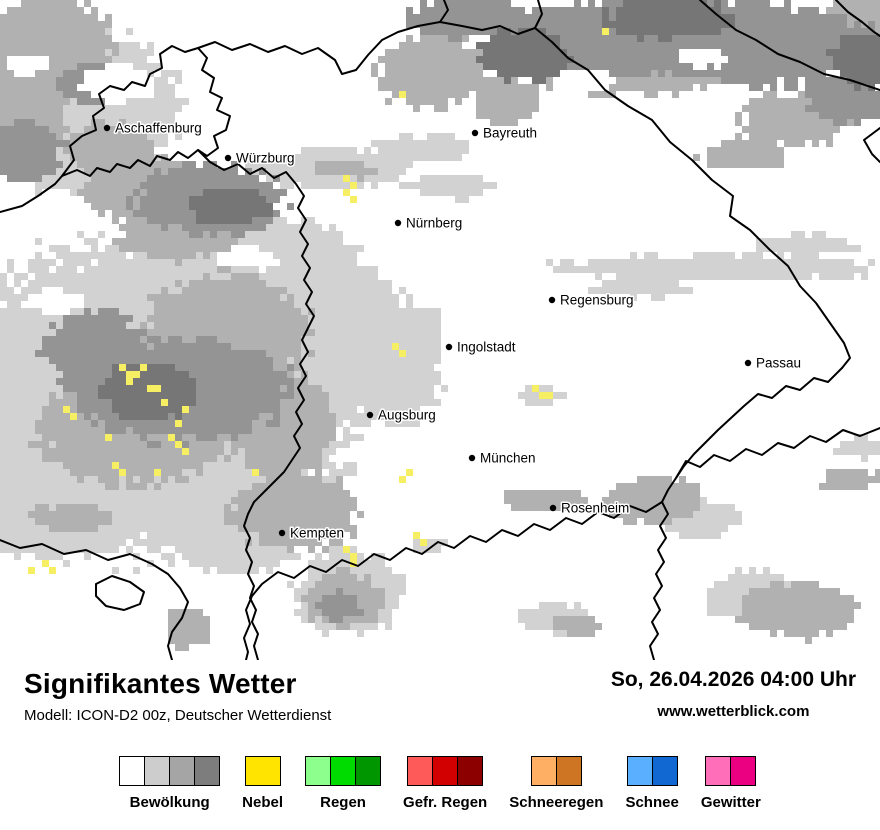  I want to click on city-marker-aschaffenburg: Aschaffenburg, so click(153, 128).